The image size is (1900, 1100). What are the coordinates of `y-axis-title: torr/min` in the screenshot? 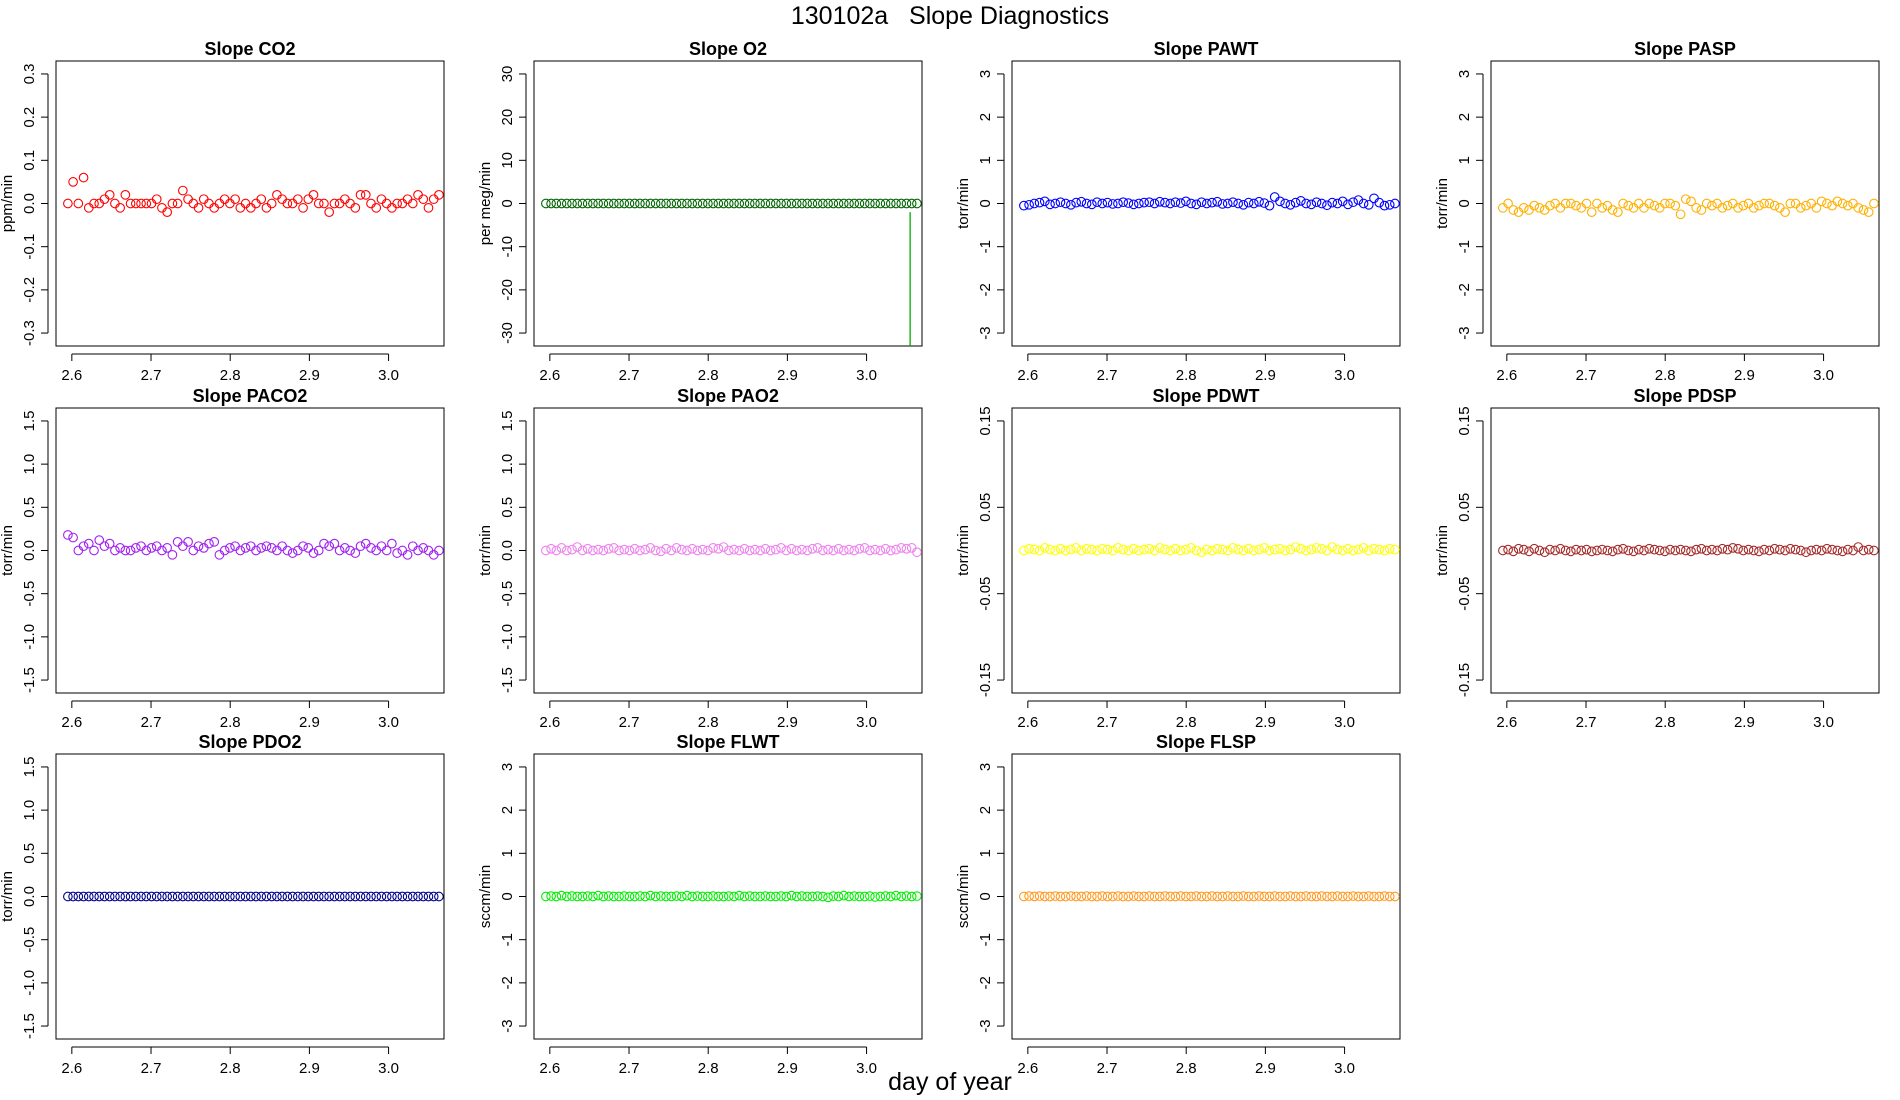 It's located at (963, 203).